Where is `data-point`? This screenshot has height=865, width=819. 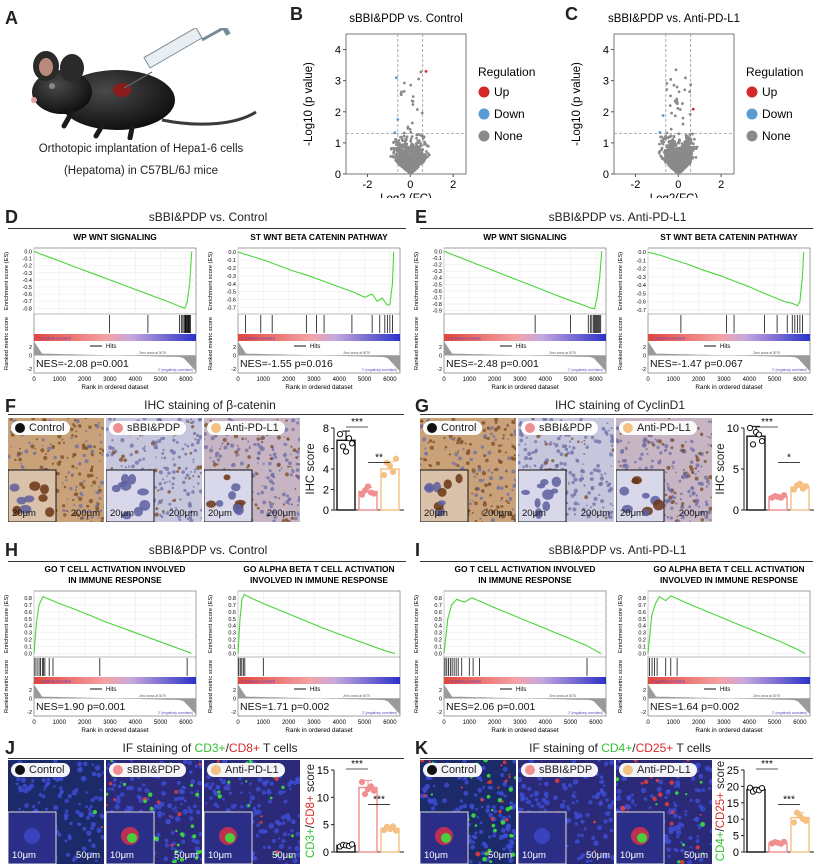 data-point is located at coordinates (784, 495).